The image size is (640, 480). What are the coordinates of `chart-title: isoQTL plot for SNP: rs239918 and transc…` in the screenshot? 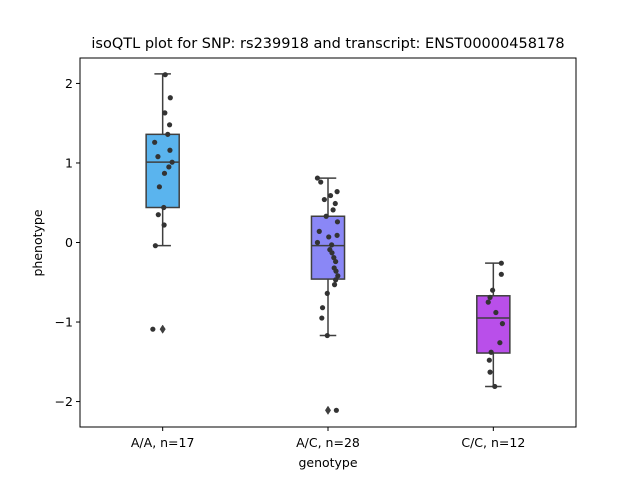 It's located at (327, 44).